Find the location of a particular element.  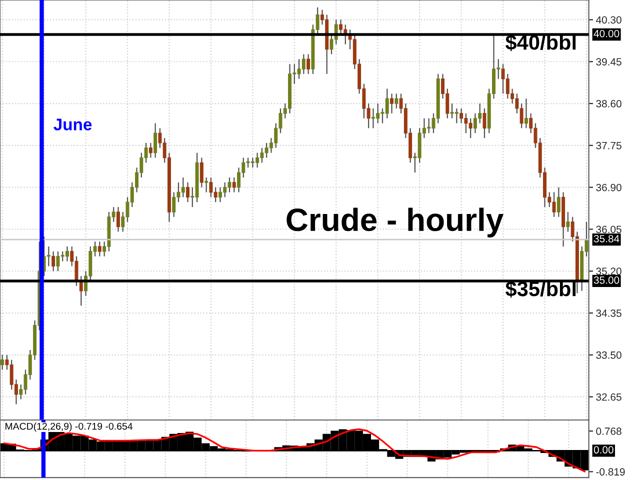

ref-line-label: $35/bbl is located at coordinates (541, 289).